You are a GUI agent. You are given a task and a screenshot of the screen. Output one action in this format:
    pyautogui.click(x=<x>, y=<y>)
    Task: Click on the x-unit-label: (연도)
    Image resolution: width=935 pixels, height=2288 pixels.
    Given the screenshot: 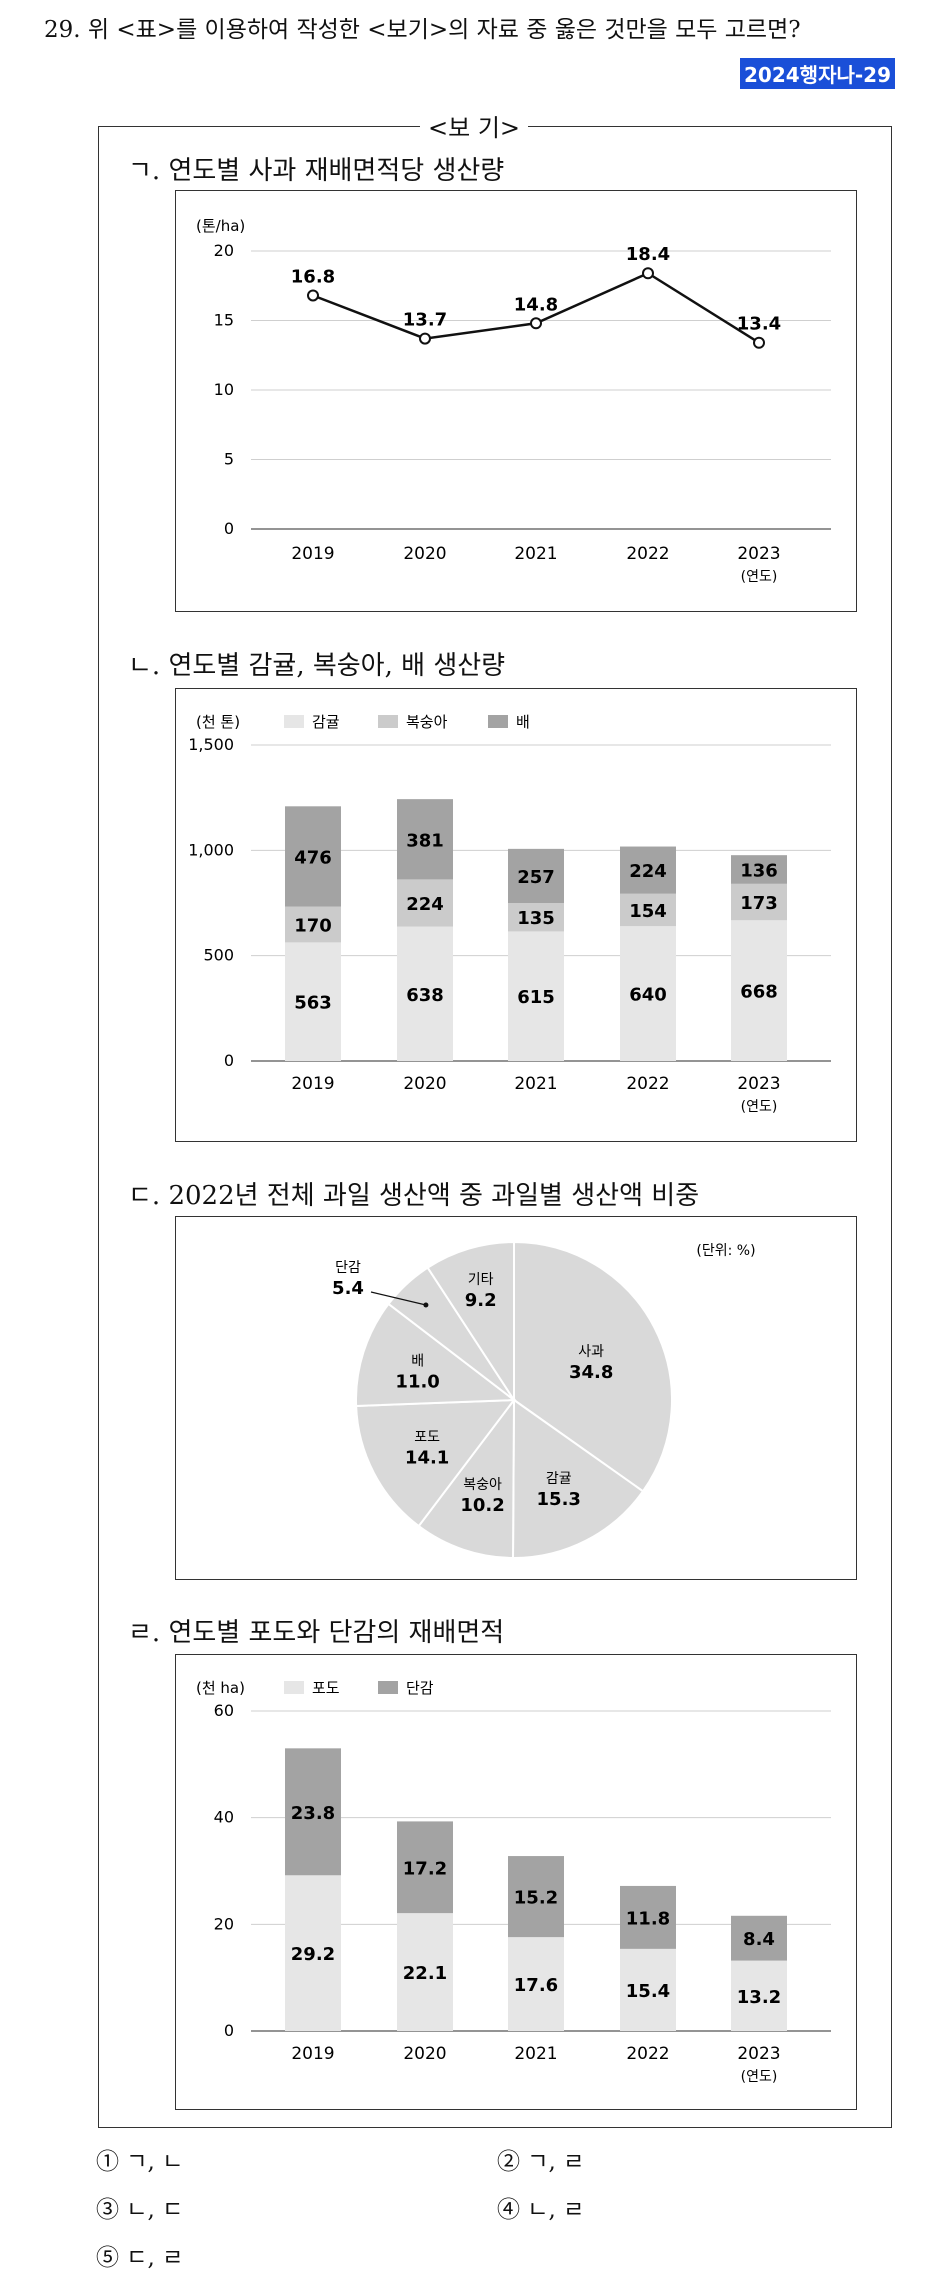 What is the action you would take?
    pyautogui.click(x=759, y=577)
    